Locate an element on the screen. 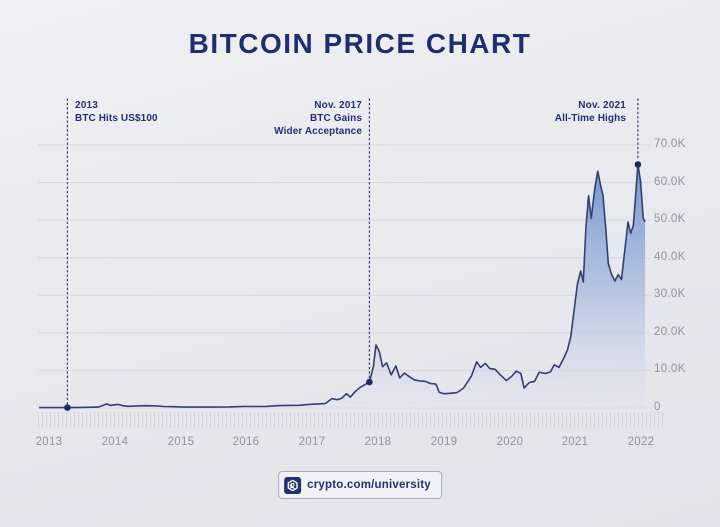  annotation-line: All-Time Highs is located at coordinates (590, 118).